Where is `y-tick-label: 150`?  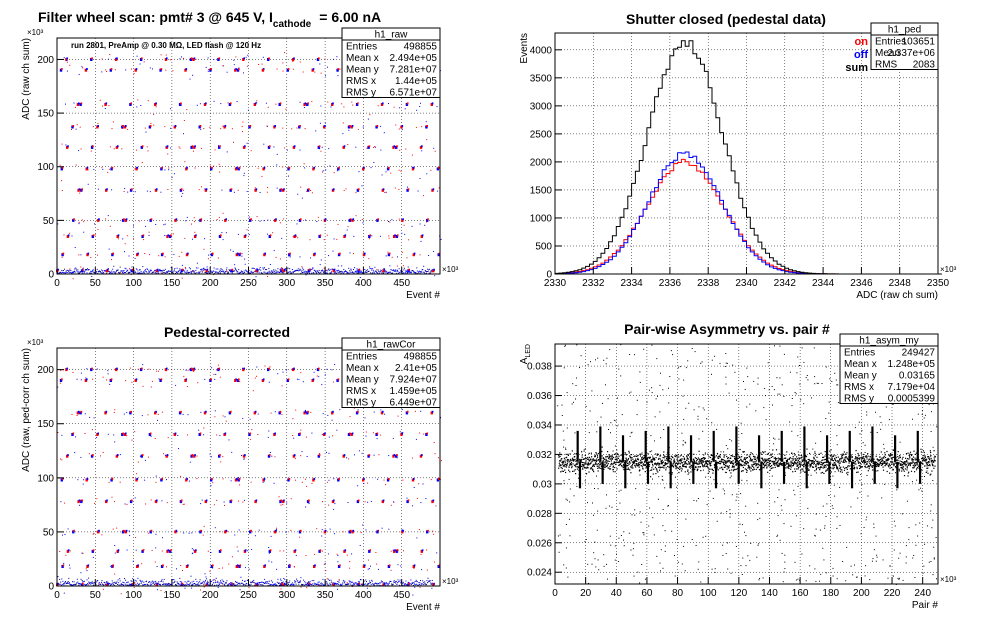 y-tick-label: 150 is located at coordinates (45, 424).